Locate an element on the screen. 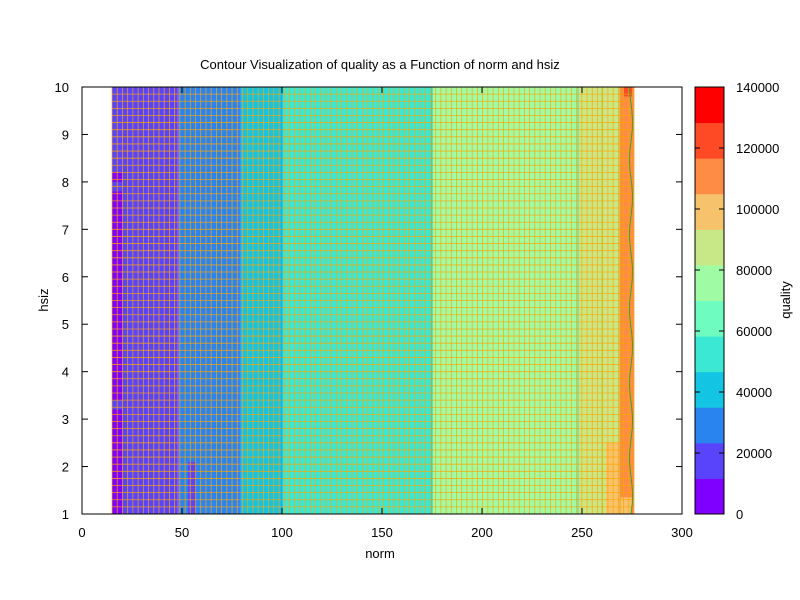 The height and width of the screenshot is (600, 800). y-tick-label: 2 is located at coordinates (65, 467).